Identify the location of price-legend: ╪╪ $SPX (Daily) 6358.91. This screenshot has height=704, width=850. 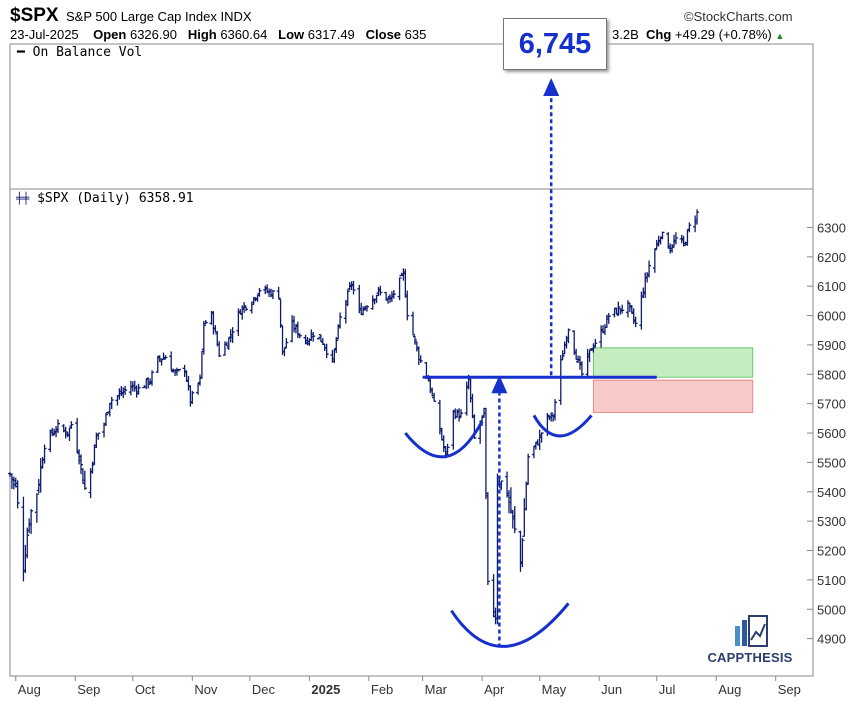
(105, 198).